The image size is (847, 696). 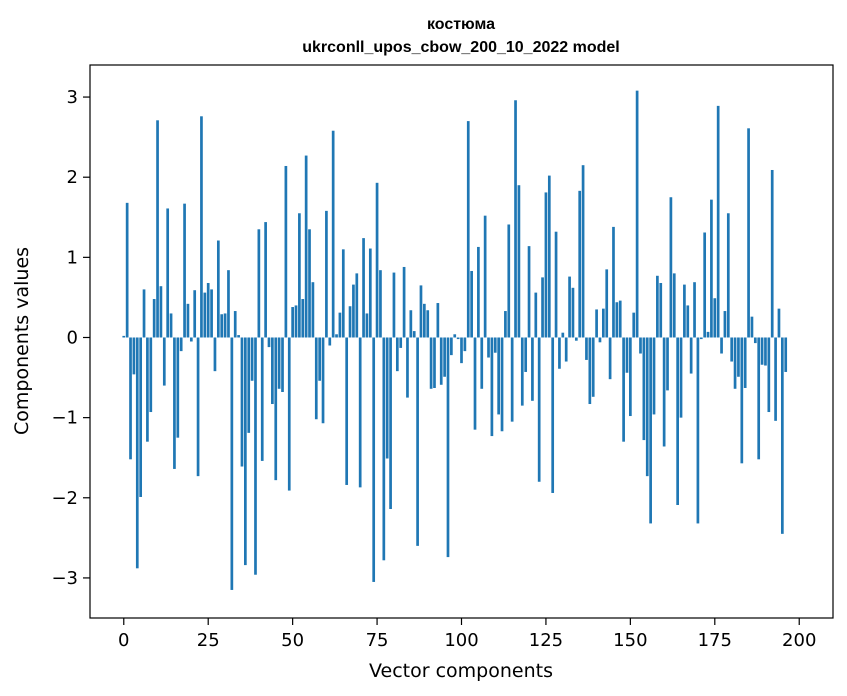 I want to click on x-tick-label: 0, so click(x=123, y=640).